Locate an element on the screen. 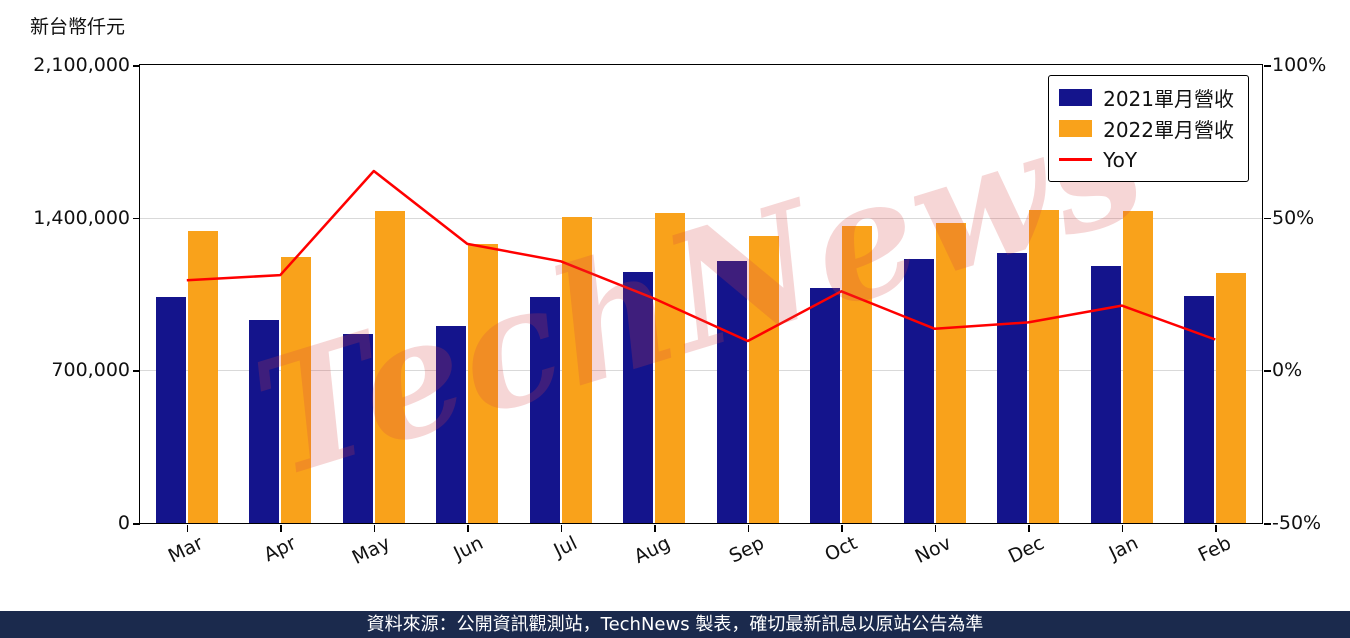 Image resolution: width=1350 pixels, height=638 pixels. legend-label-2022: 2022單月營收 is located at coordinates (1168, 130).